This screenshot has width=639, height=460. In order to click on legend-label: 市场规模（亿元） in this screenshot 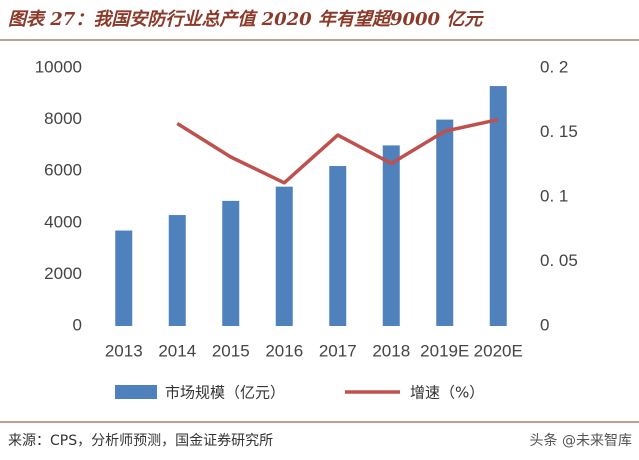, I will do `click(225, 393)`.